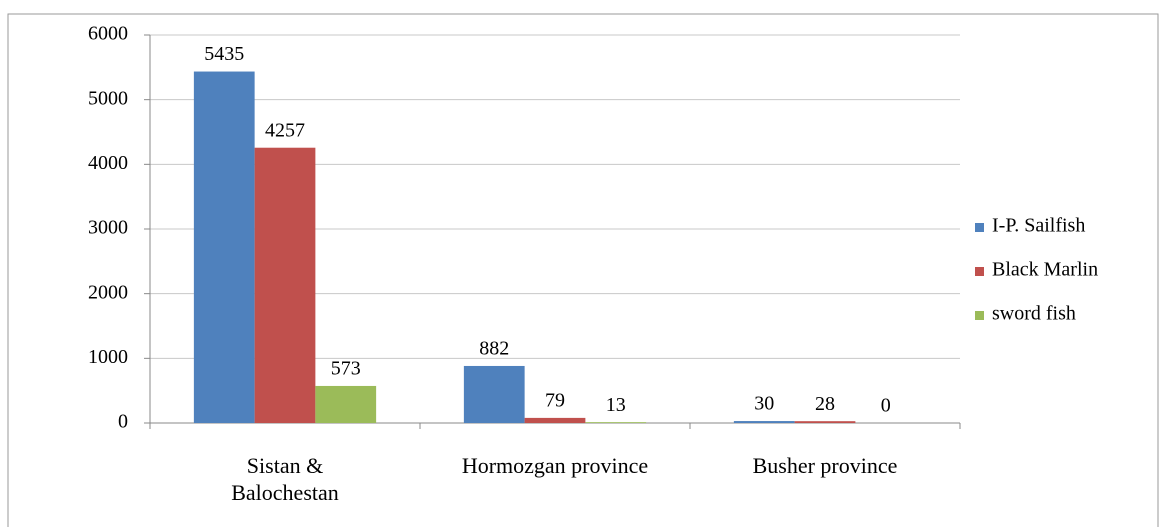 This screenshot has width=1167, height=527. Describe the element at coordinates (555, 400) in the screenshot. I see `value-label: 79` at that location.